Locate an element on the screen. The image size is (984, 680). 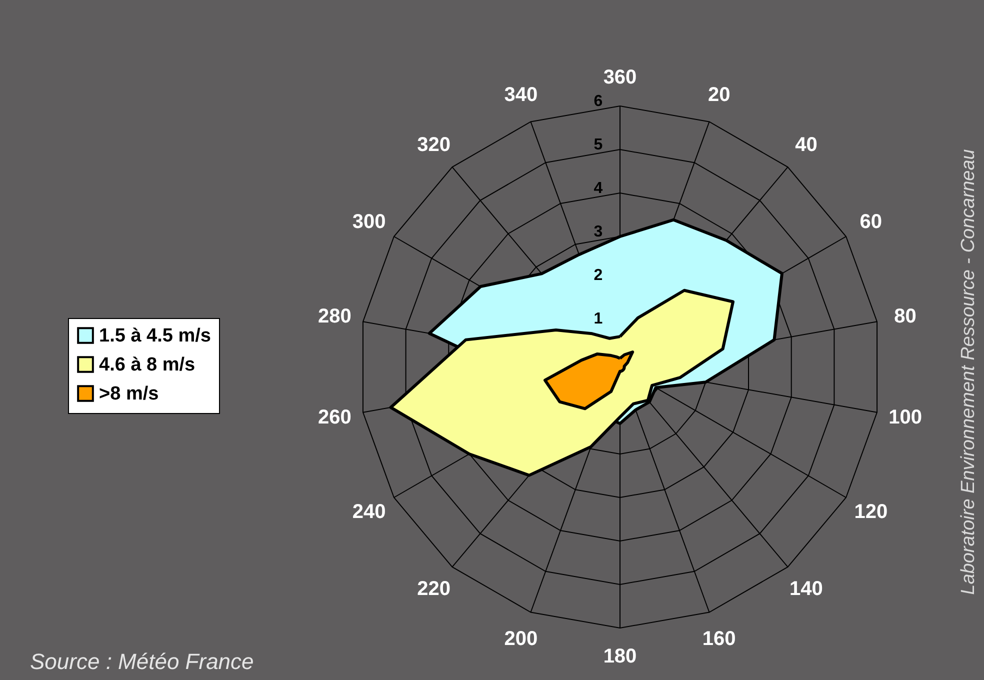
legend-label: >8 m/s is located at coordinates (129, 394).